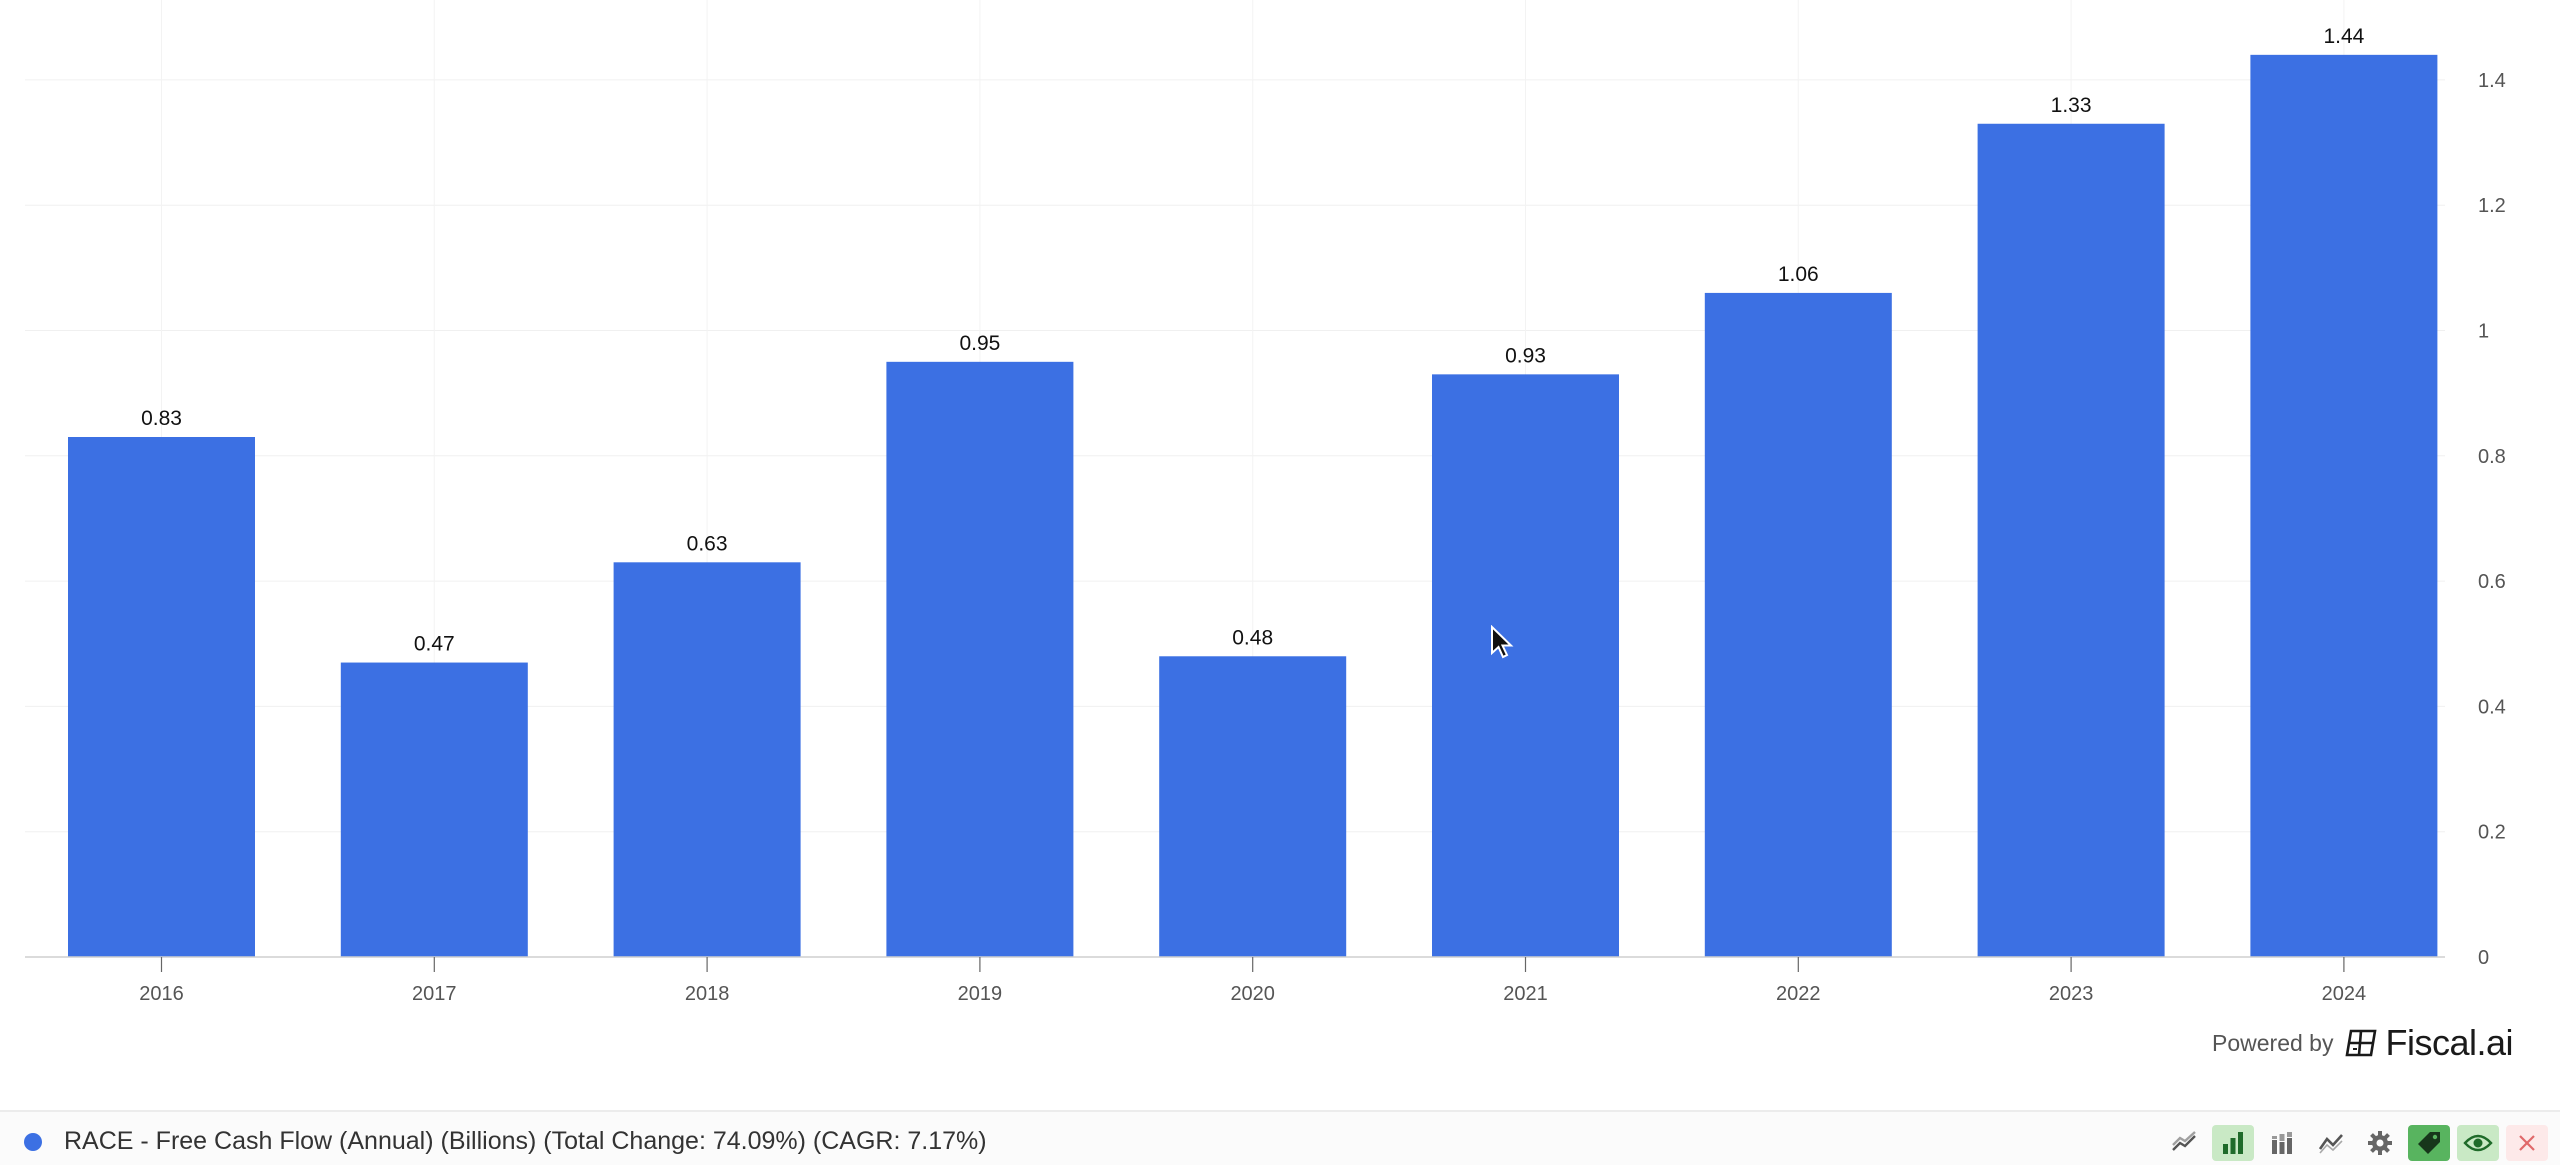 This screenshot has height=1165, width=2560. What do you see at coordinates (2492, 582) in the screenshot?
I see `y-tick-label: 0.6` at bounding box center [2492, 582].